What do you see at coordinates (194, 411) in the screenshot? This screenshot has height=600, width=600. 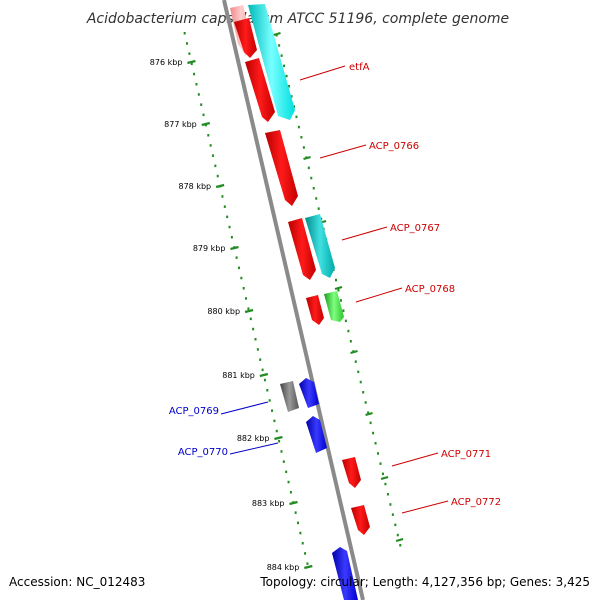 I see `gene-label: ACP_0769` at bounding box center [194, 411].